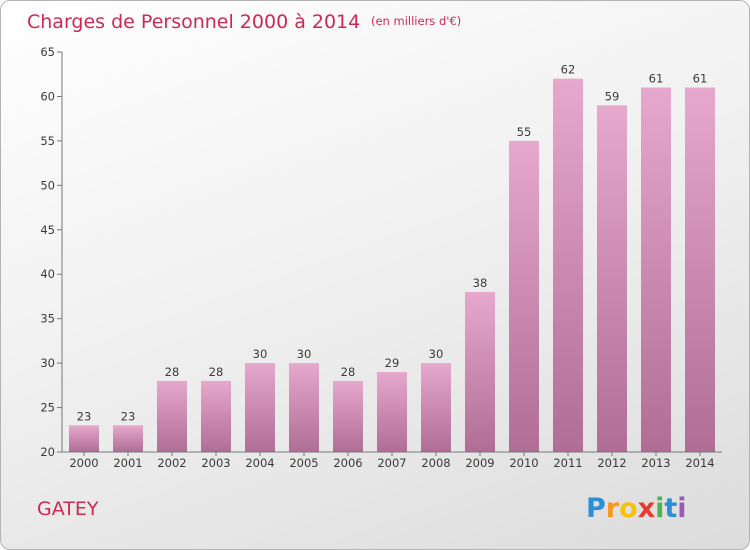 This screenshot has height=550, width=750. I want to click on value-label-2012: 59, so click(612, 96).